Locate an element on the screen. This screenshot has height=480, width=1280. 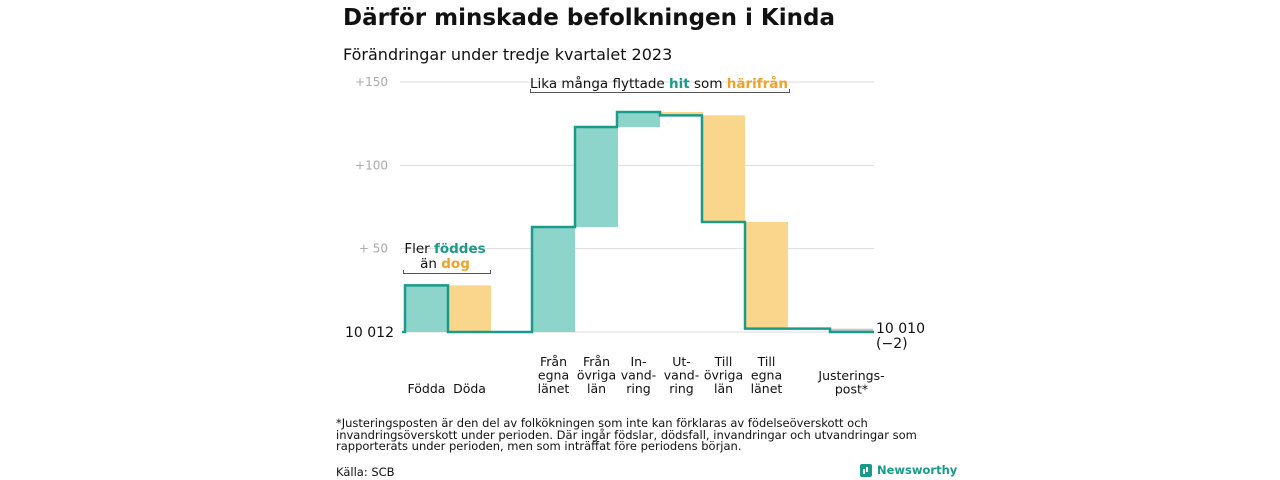
end-change-label: (−2) is located at coordinates (892, 344).